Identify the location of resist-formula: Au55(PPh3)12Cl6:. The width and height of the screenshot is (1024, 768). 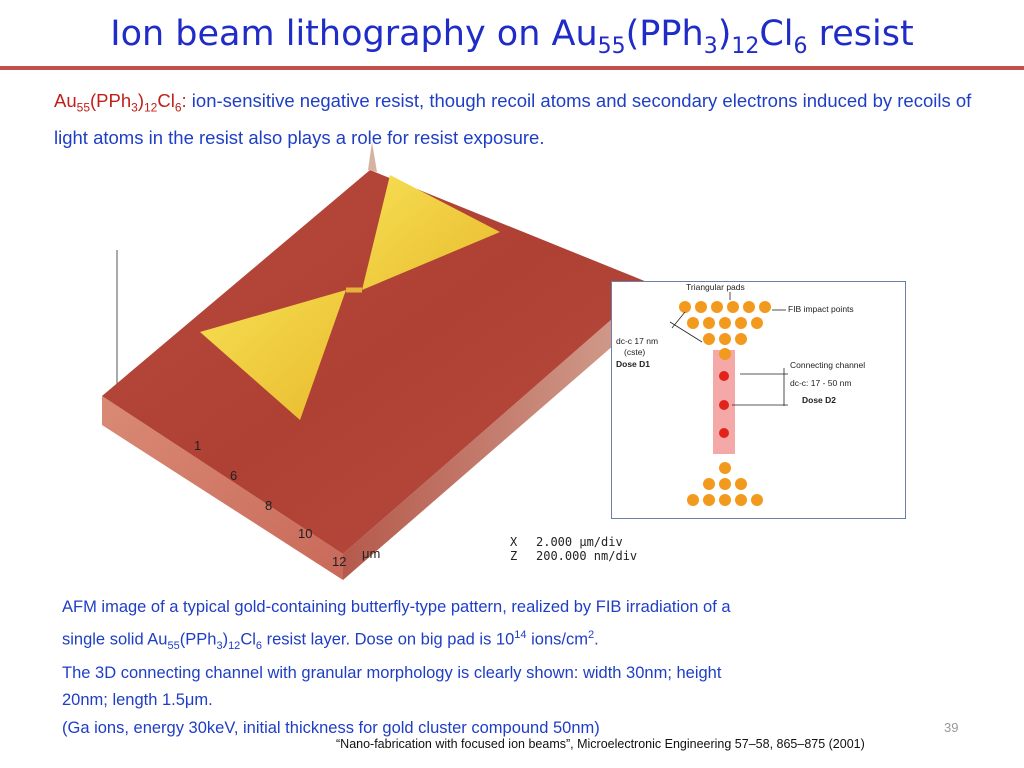
(120, 102).